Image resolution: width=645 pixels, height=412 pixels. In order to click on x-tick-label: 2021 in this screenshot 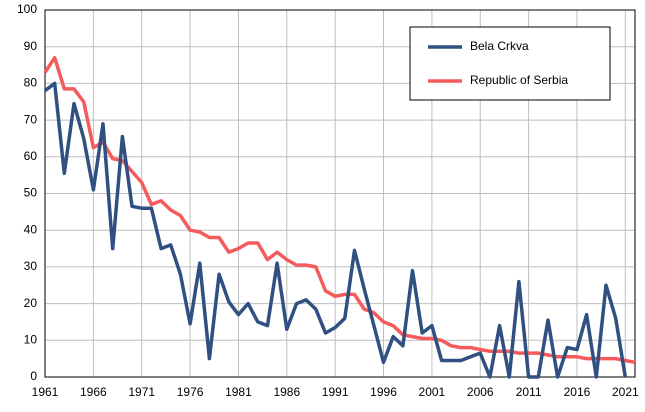, I will do `click(625, 392)`.